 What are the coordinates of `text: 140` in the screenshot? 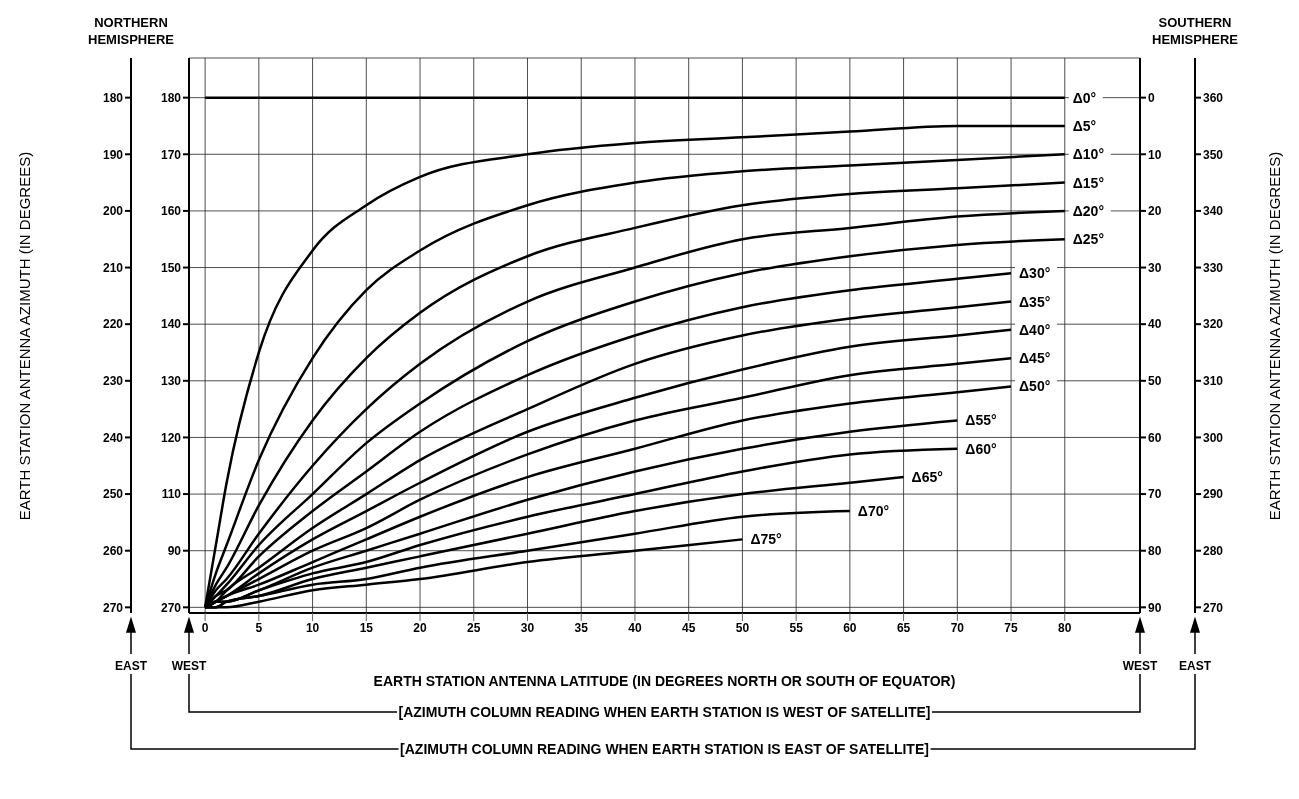 It's located at (171, 324).